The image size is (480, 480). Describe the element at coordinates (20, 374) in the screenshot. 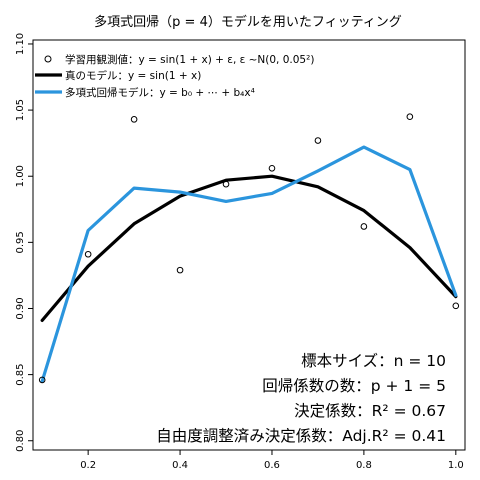

I see `y-tick-label: 0.85` at that location.